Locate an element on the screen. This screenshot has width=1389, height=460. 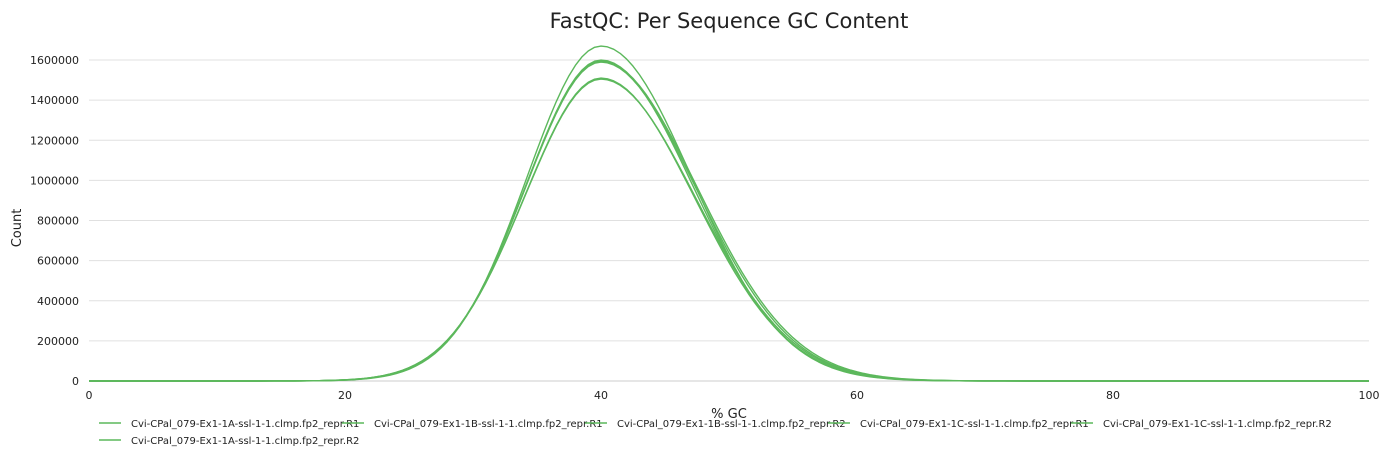
x-axis-label: % GC is located at coordinates (729, 414).